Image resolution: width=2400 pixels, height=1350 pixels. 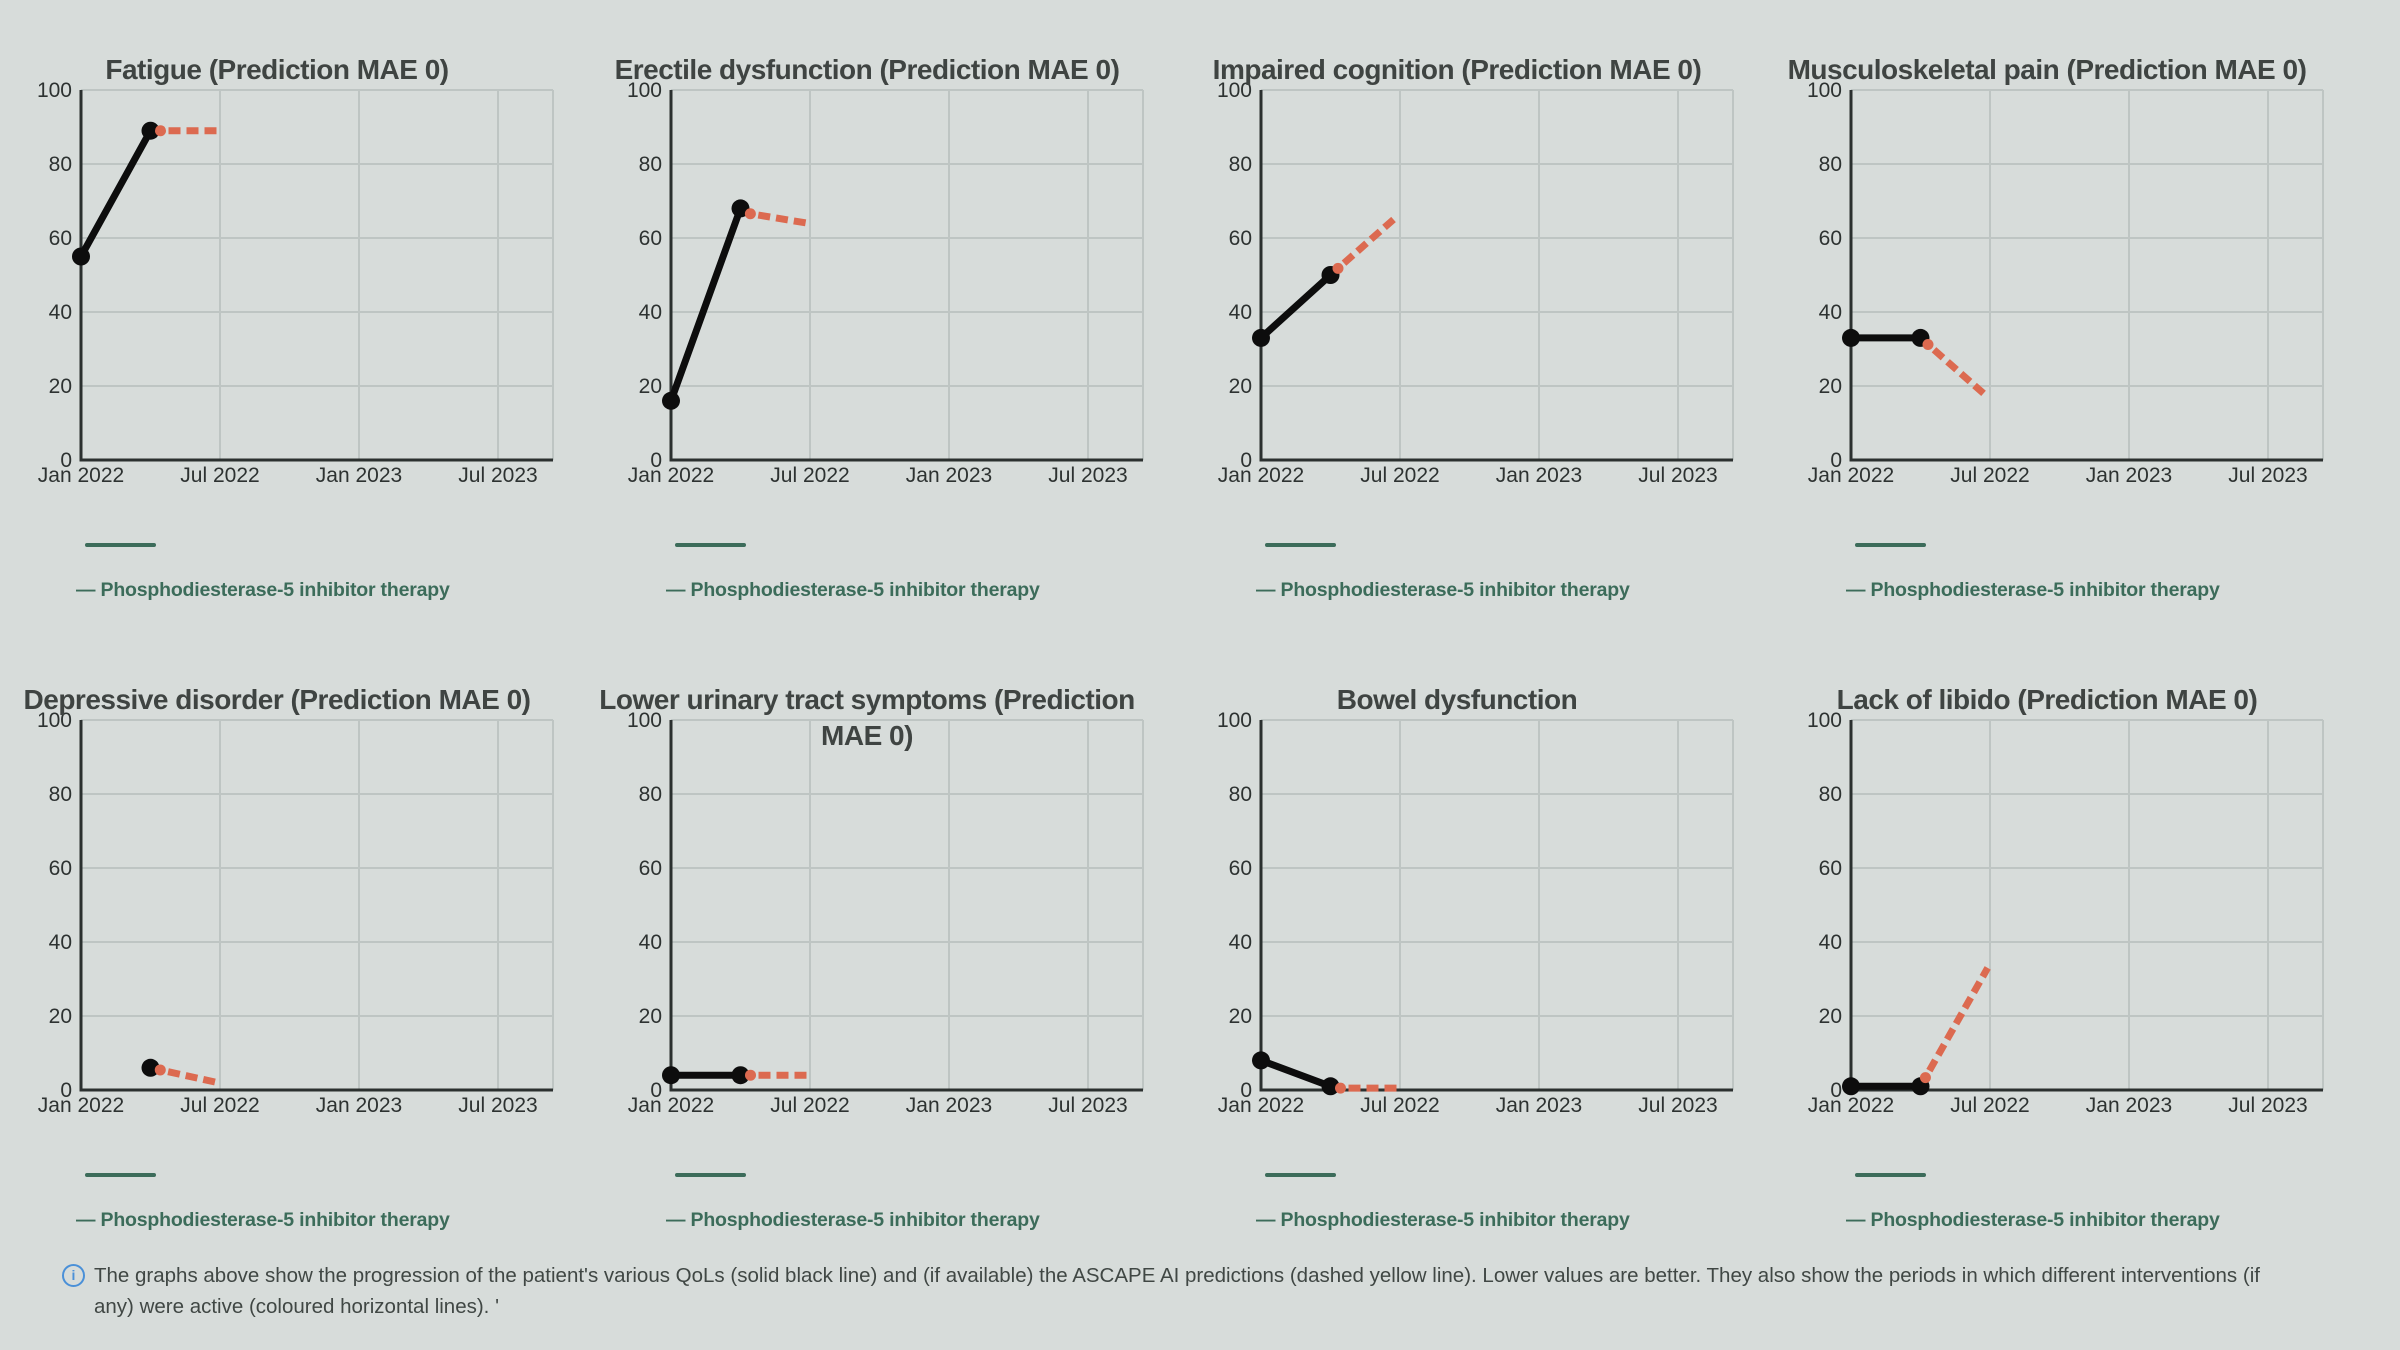 I want to click on prediction-dashed-line, so click(x=1954, y=367).